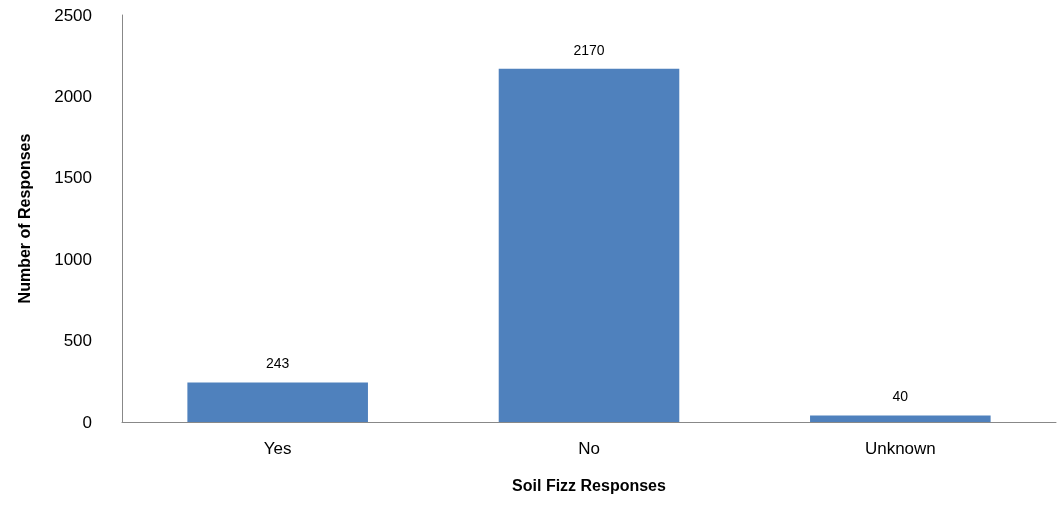 This screenshot has width=1064, height=522. Describe the element at coordinates (24, 218) in the screenshot. I see `y-axis-title: Number of Responses` at that location.